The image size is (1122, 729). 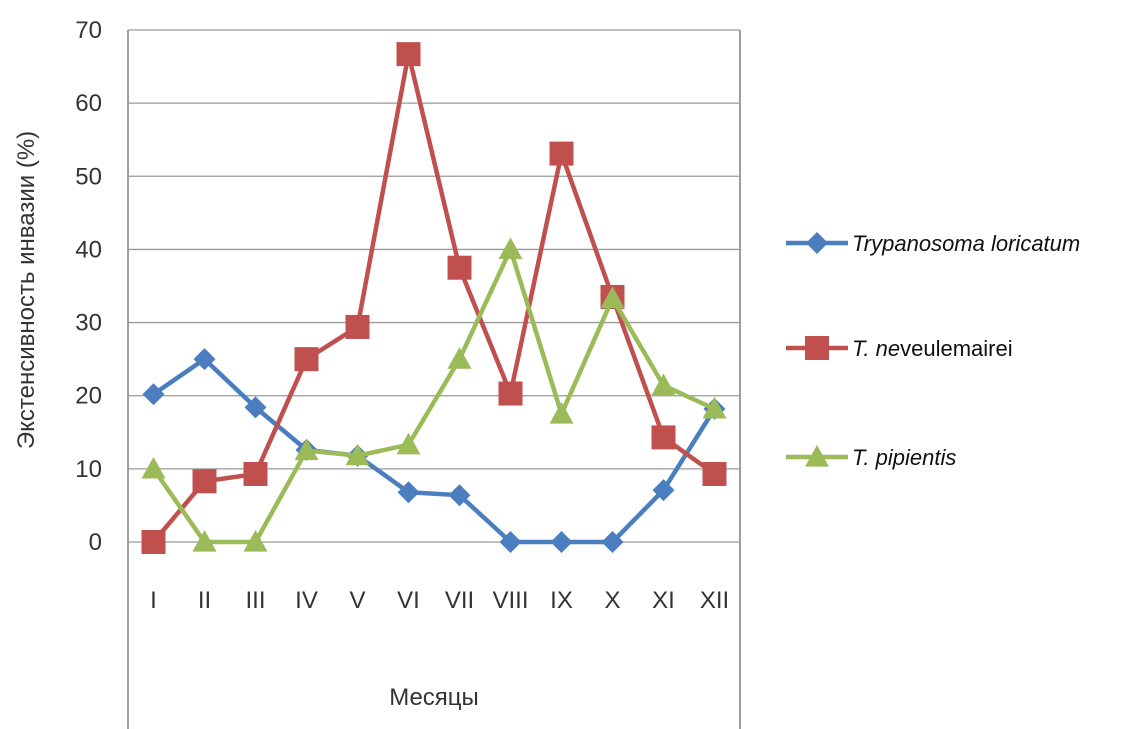 I want to click on x-tick-labels: I II III IV V VI VII VIII IX X XI XII, so click(x=439, y=600).